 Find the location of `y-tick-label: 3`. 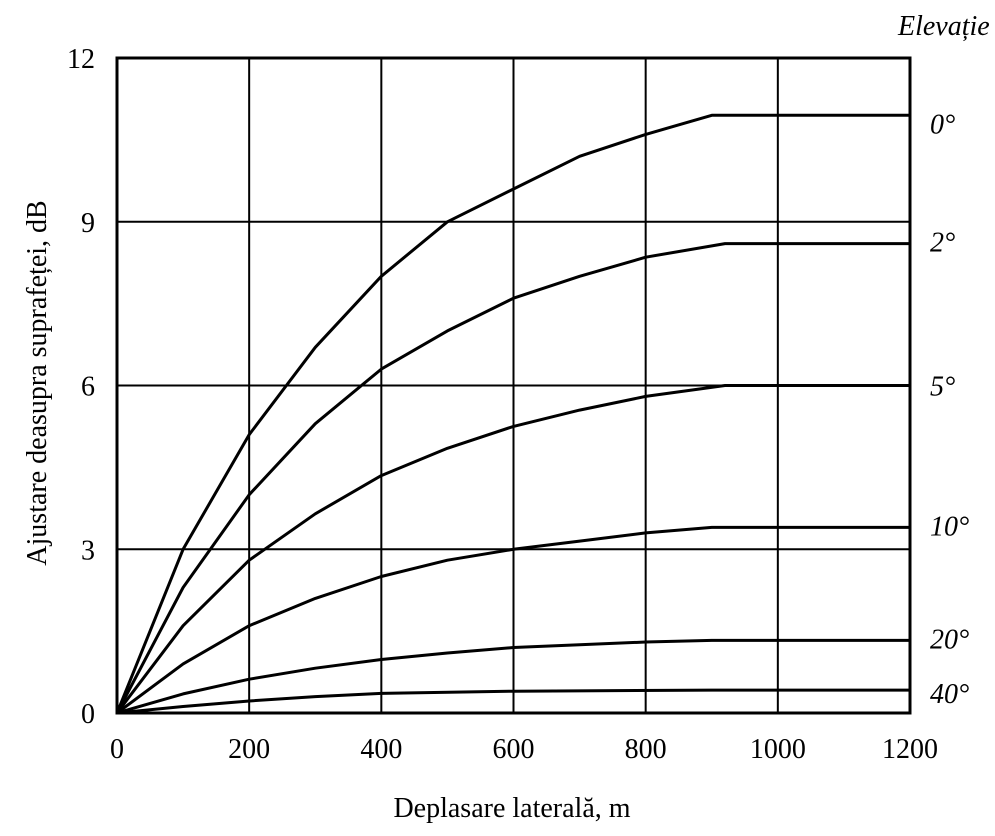

y-tick-label: 3 is located at coordinates (88, 550).